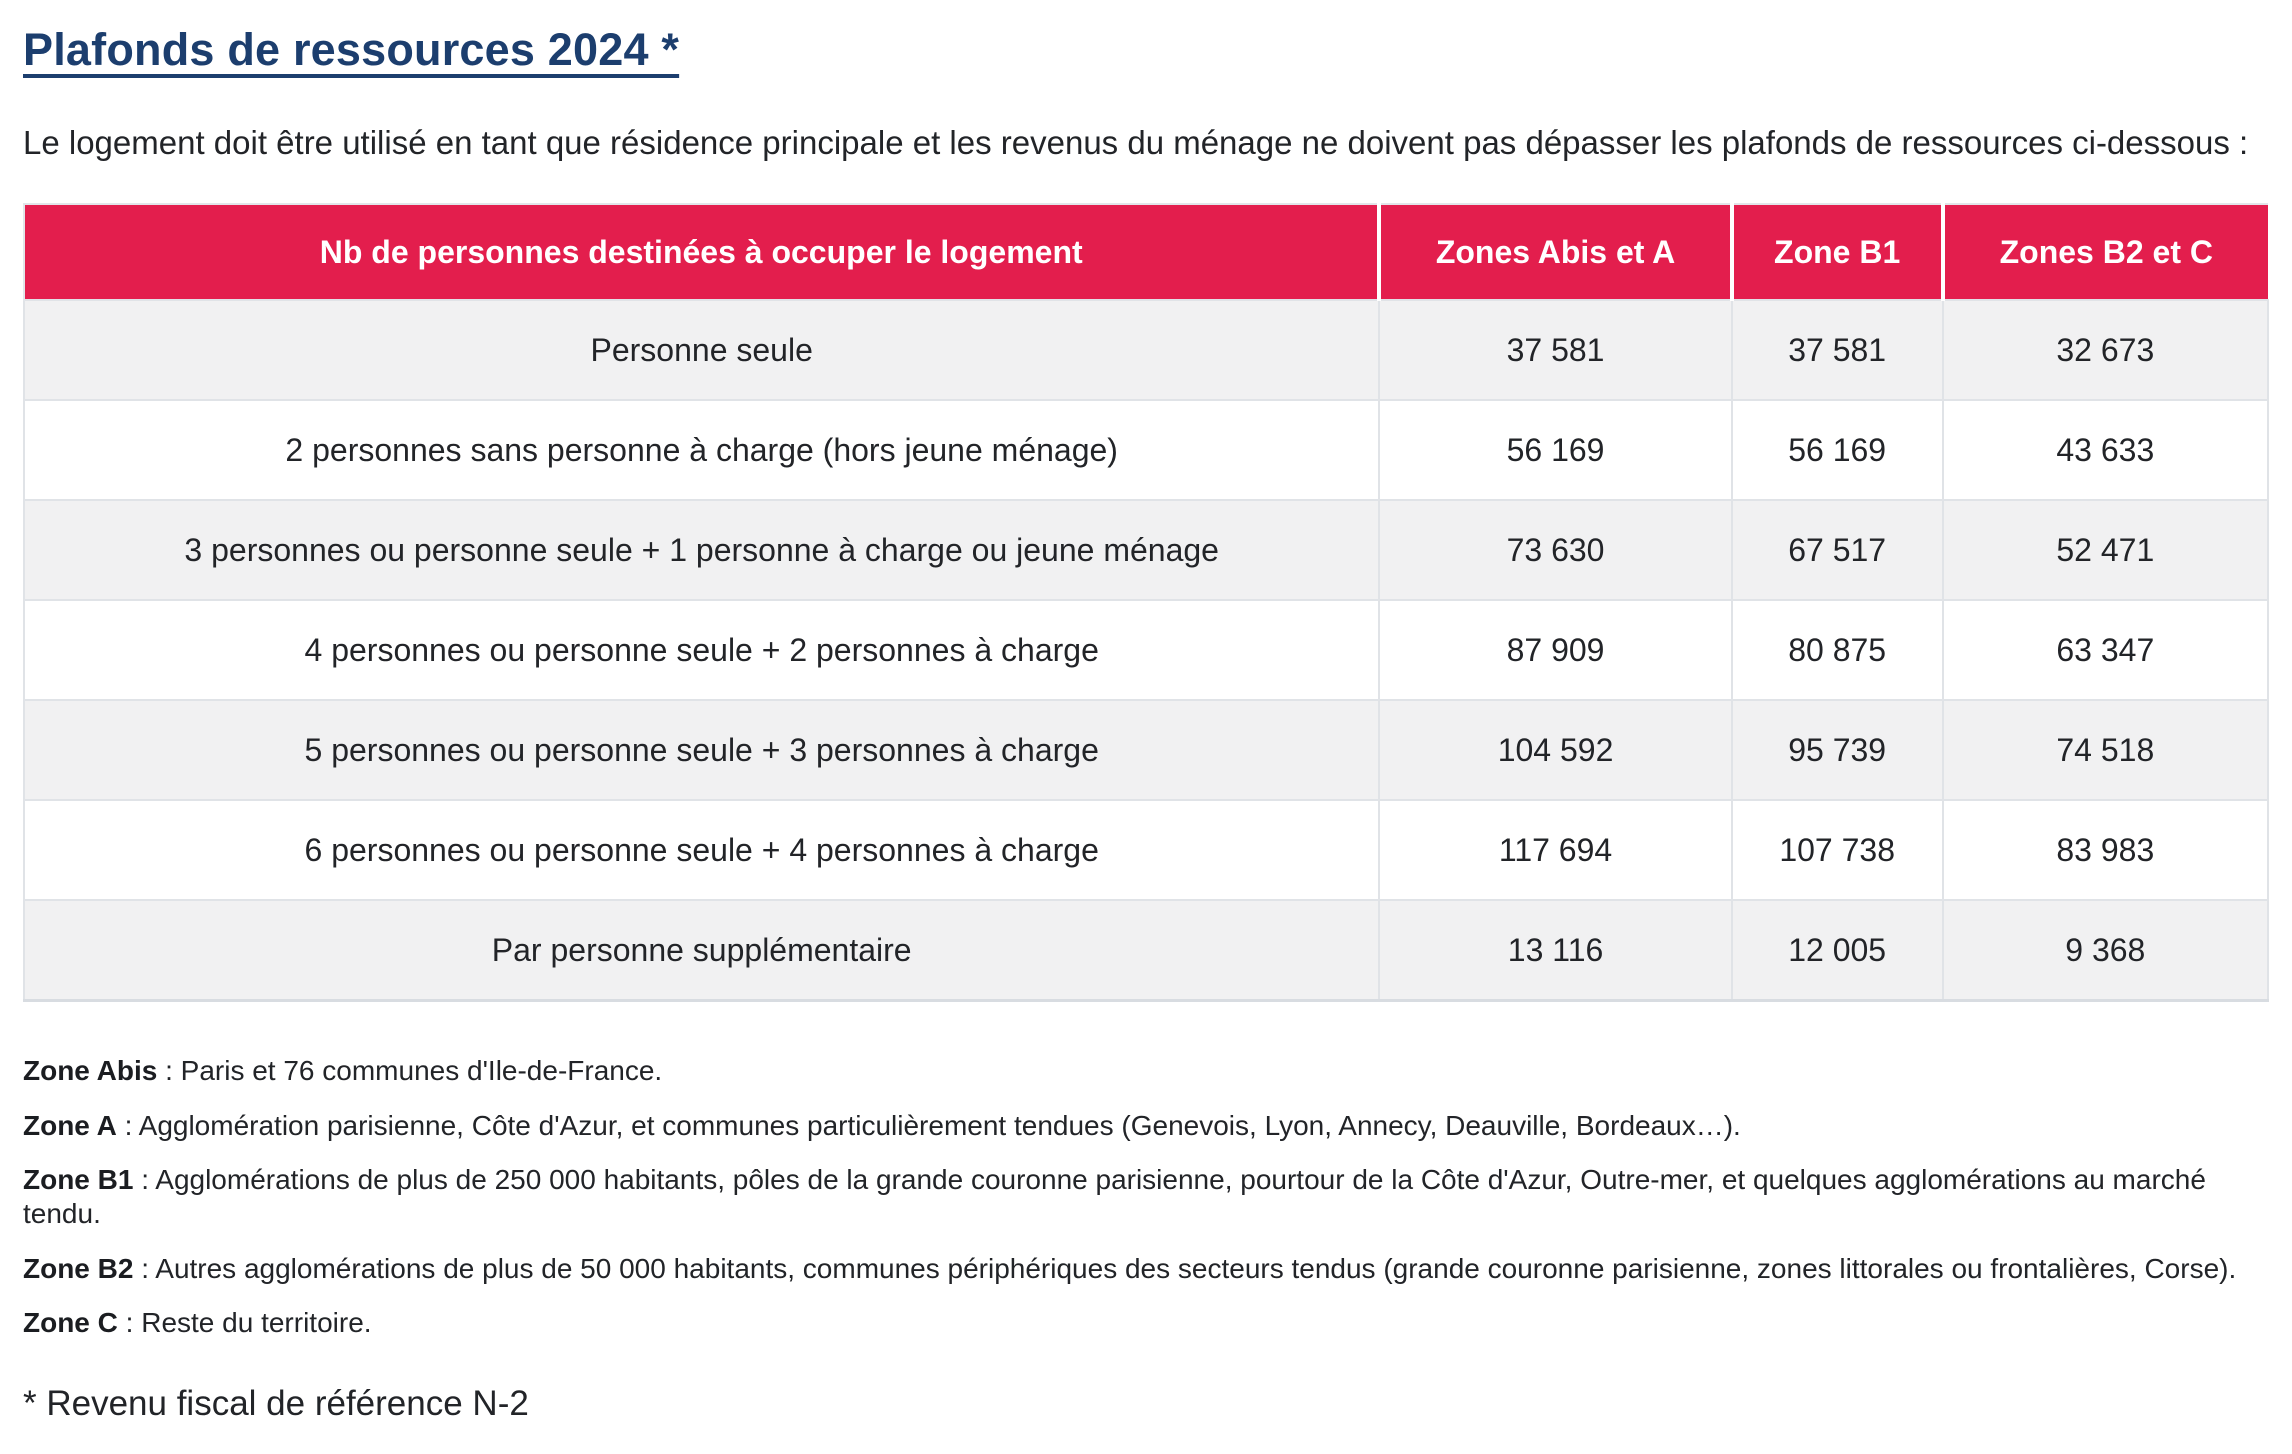  What do you see at coordinates (1837, 750) in the screenshot?
I see `row-value: 95 739` at bounding box center [1837, 750].